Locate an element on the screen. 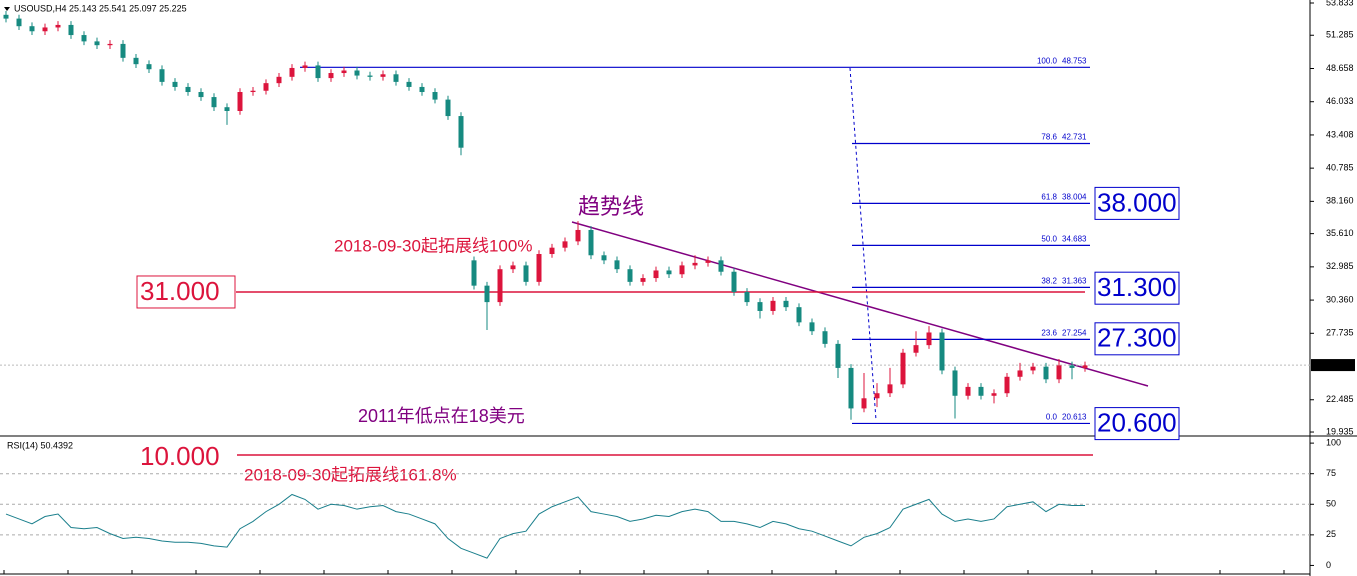 This screenshot has width=1357, height=576. y-tick-label: 40.785 is located at coordinates (1340, 168).